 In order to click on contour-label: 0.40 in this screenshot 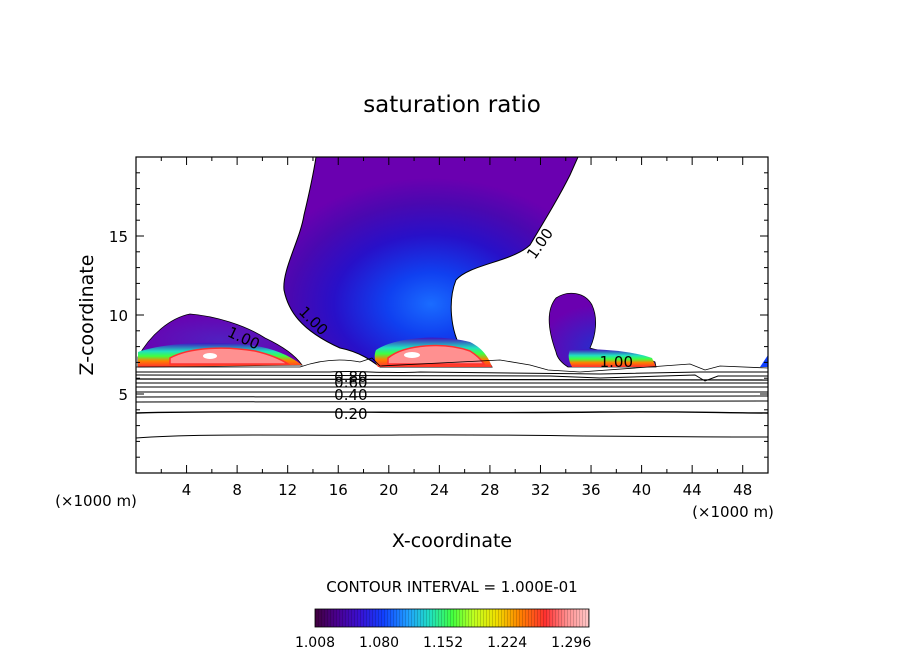, I will do `click(350, 395)`.